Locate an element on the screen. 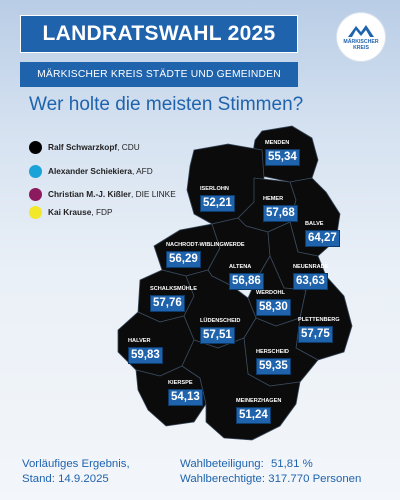 The width and height of the screenshot is (400, 500). region-balve: BALVE 64,27 is located at coordinates (322, 234).